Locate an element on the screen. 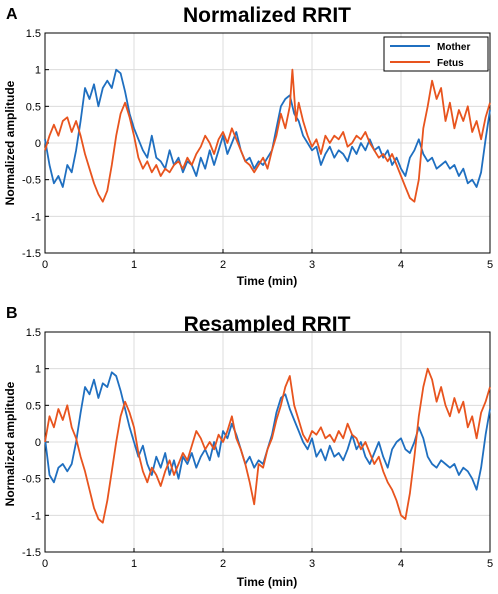 The width and height of the screenshot is (498, 594). panel-a-xtick-label-5: 5 is located at coordinates (490, 265).